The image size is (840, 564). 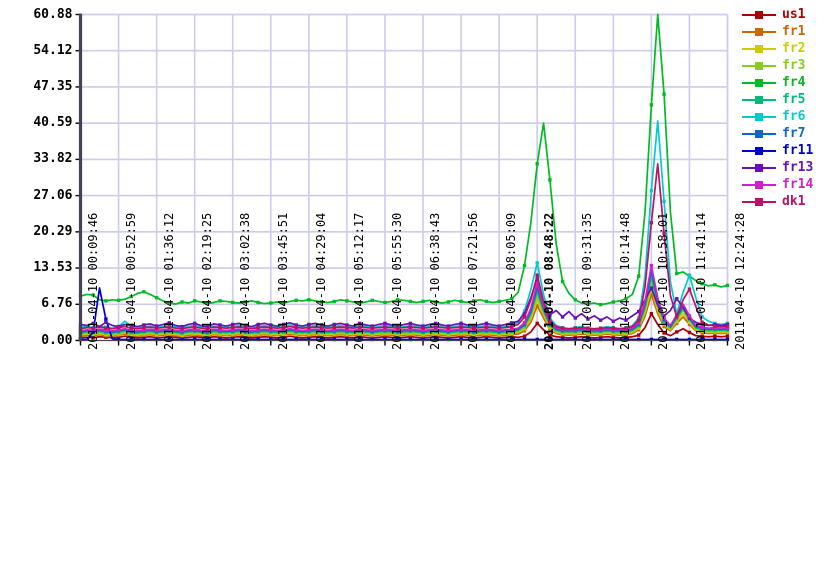 I want to click on legend-item-us1: us1, so click(x=790, y=14).